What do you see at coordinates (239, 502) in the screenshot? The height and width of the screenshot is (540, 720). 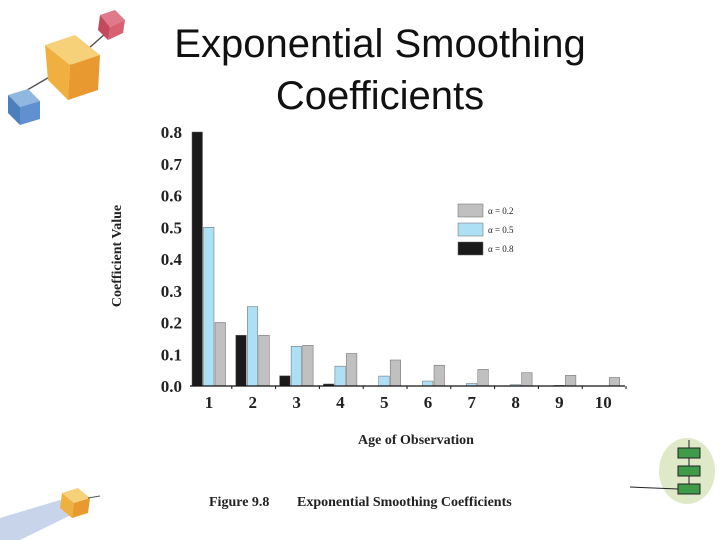 I see `figure-caption-number: Figure 9.8` at bounding box center [239, 502].